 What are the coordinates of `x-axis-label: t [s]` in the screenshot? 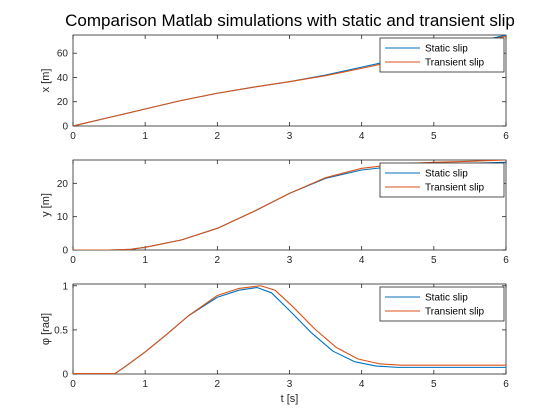 It's located at (290, 399).